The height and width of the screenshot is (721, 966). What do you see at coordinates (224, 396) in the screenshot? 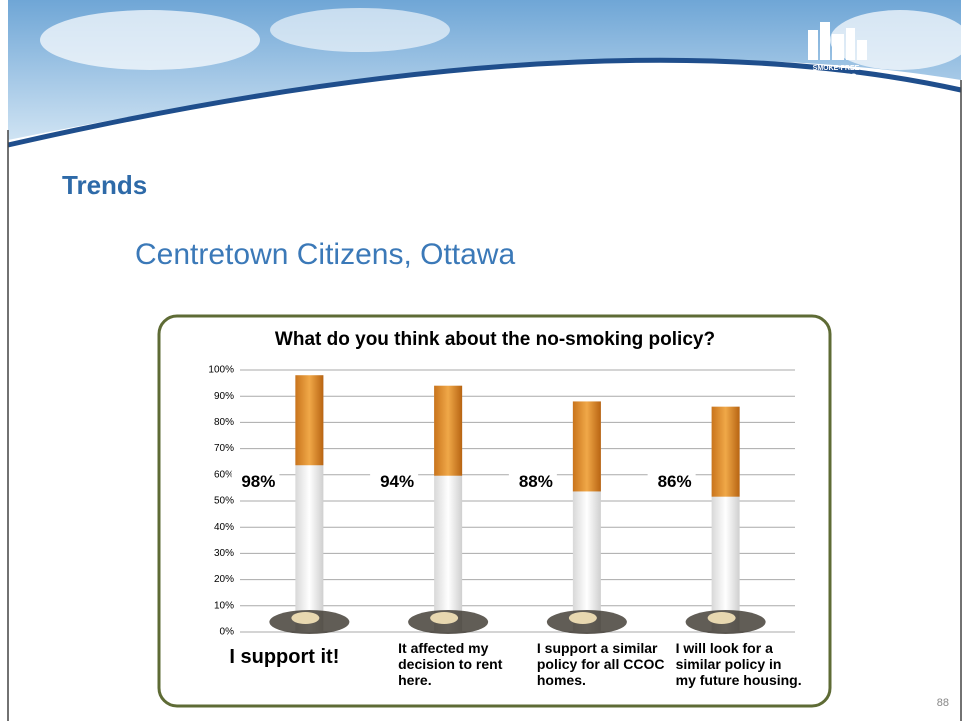
I see `y-tick-label: 90%` at bounding box center [224, 396].